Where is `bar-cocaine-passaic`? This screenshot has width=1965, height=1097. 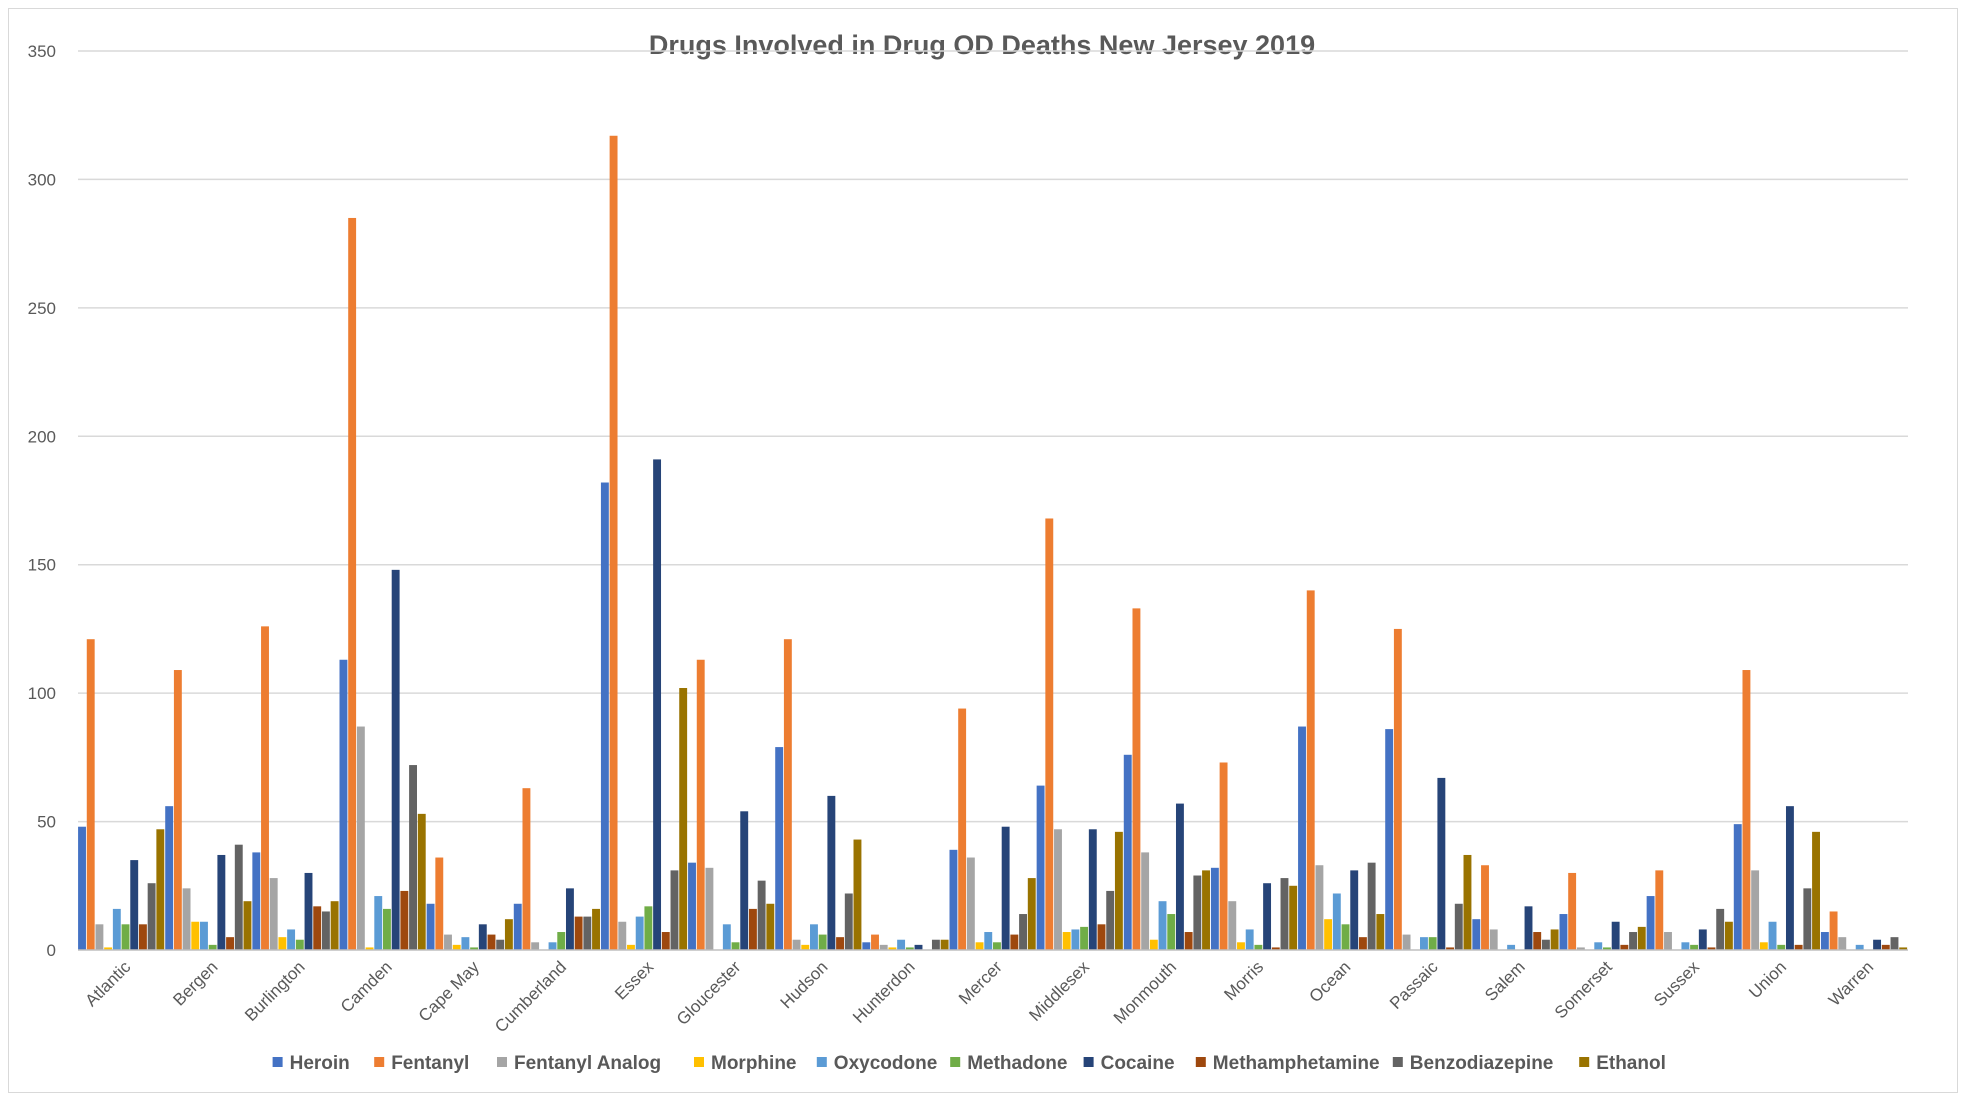 bar-cocaine-passaic is located at coordinates (1441, 863).